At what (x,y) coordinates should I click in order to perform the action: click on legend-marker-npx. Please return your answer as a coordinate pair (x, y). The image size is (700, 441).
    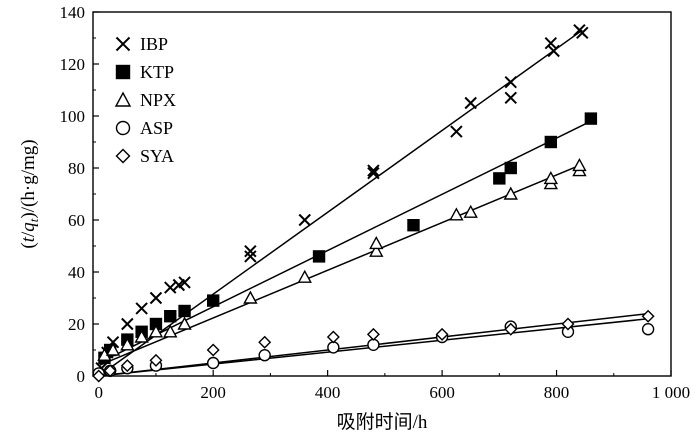
    Looking at the image, I should click on (123, 99).